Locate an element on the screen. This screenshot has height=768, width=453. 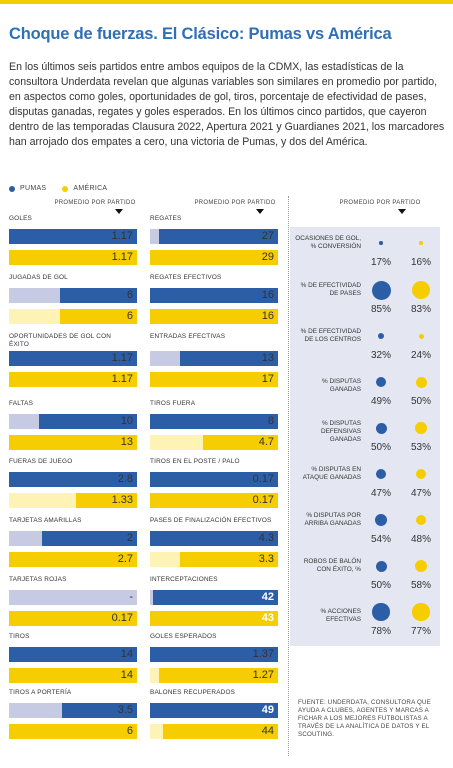
pumas-bar-track: 0.17 is located at coordinates (214, 479).